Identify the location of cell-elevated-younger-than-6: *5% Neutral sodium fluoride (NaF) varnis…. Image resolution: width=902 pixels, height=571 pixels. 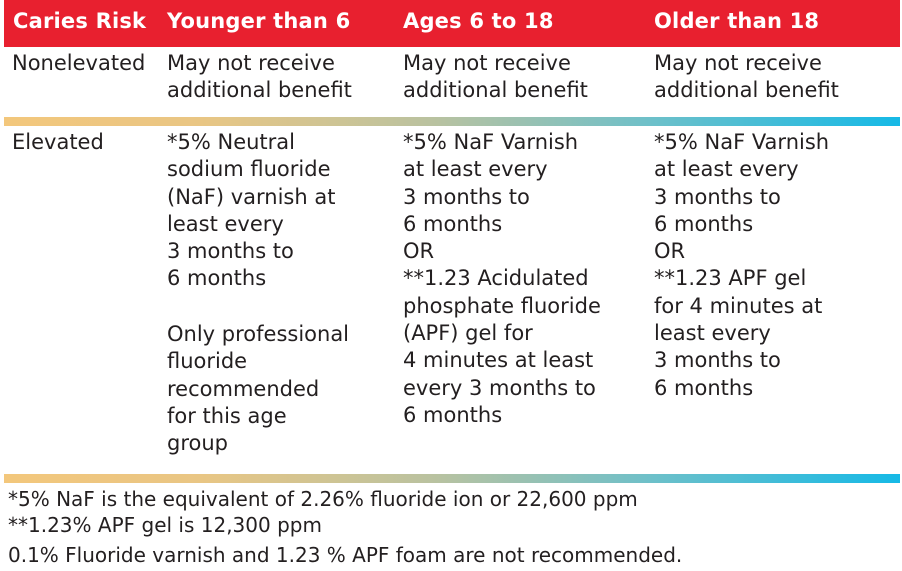
(251, 210).